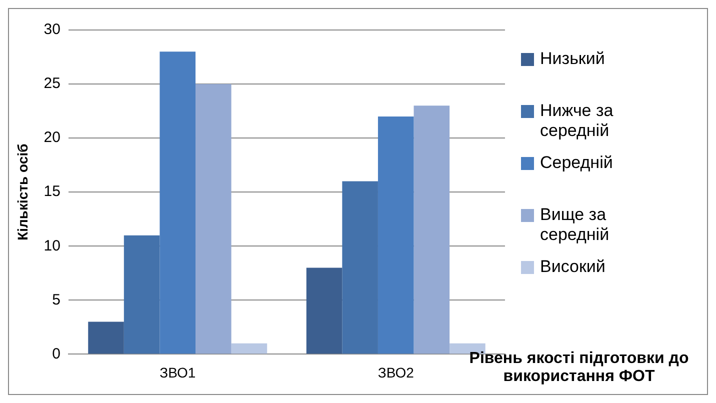 The height and width of the screenshot is (403, 716). I want to click on x-tick-label: ЗВО2, so click(396, 372).